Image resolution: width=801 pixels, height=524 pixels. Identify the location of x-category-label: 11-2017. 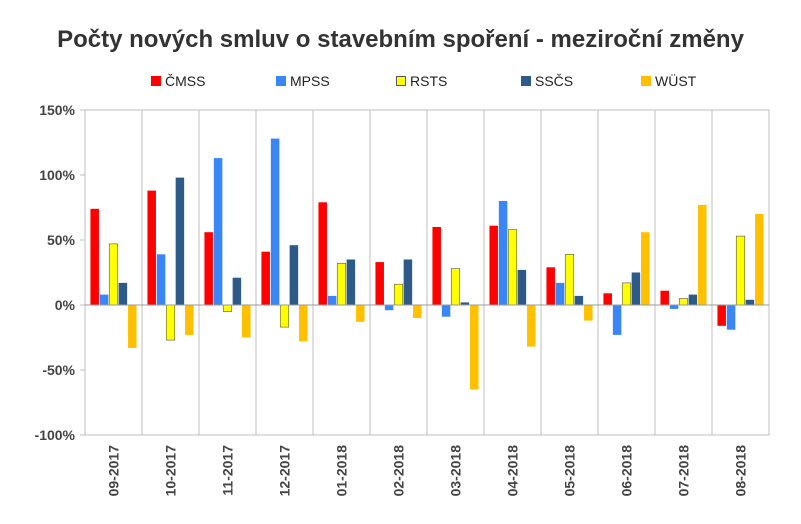
(228, 470).